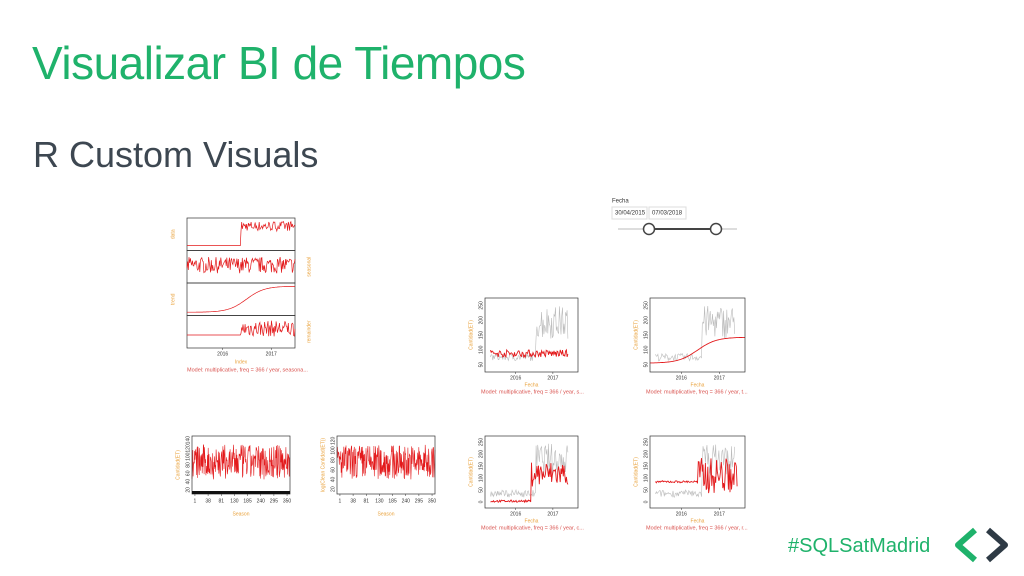  What do you see at coordinates (176, 154) in the screenshot?
I see `slide-subtitle: R Custom Visuals` at bounding box center [176, 154].